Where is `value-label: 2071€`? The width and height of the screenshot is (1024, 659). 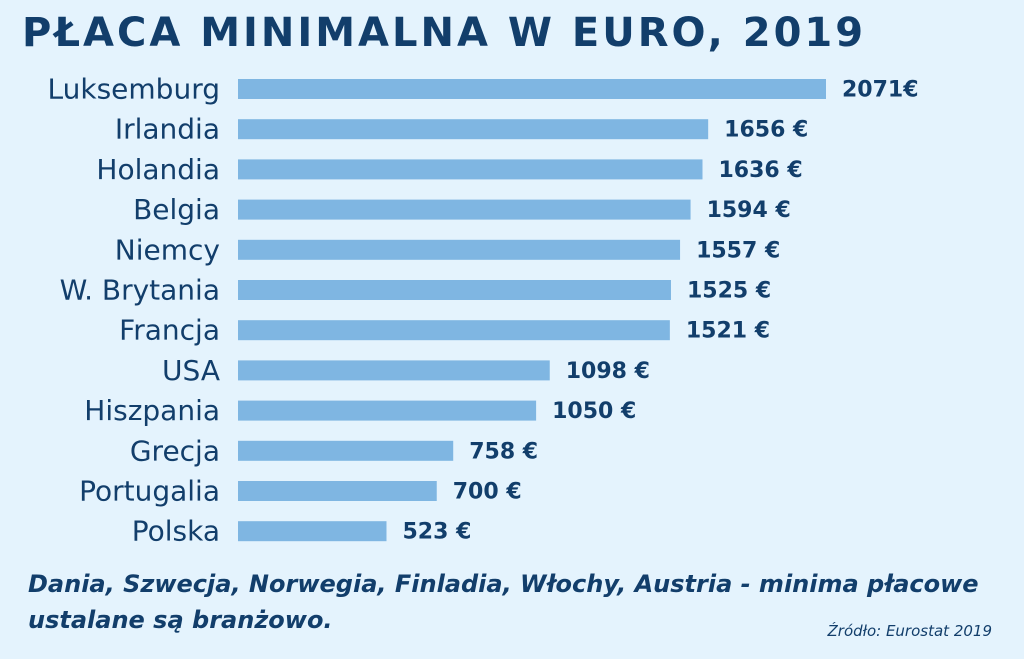 value-label: 2071€ is located at coordinates (880, 90).